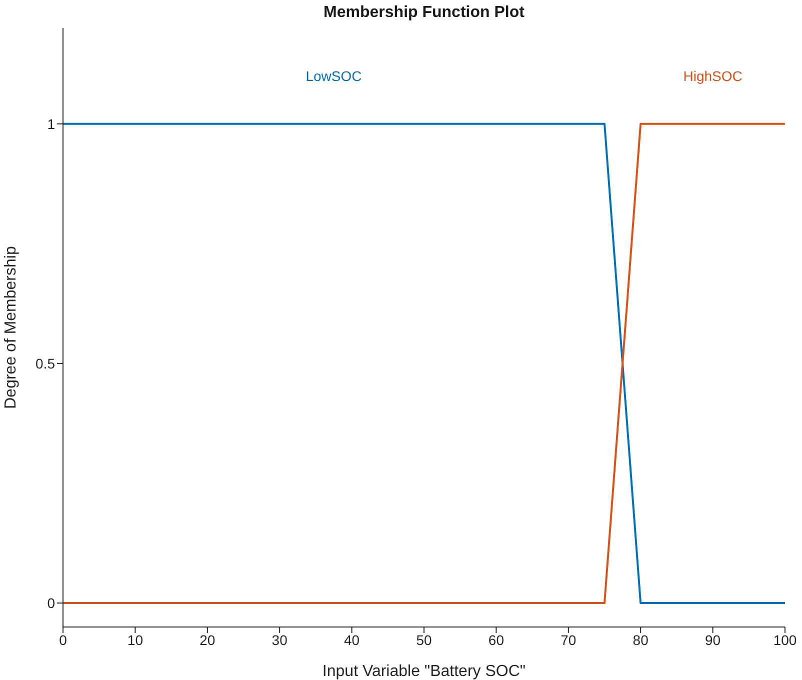 This screenshot has width=802, height=680. I want to click on text: LowSOC, so click(334, 76).